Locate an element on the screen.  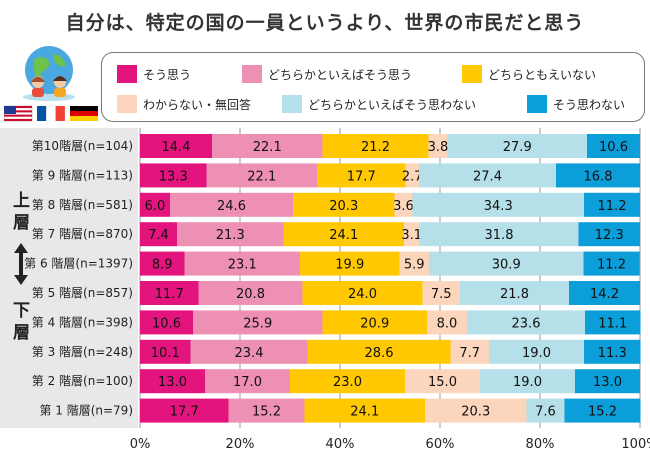
x-axis-ticks: 0% 20% 40% 60% 80% 100% is located at coordinates (390, 444).